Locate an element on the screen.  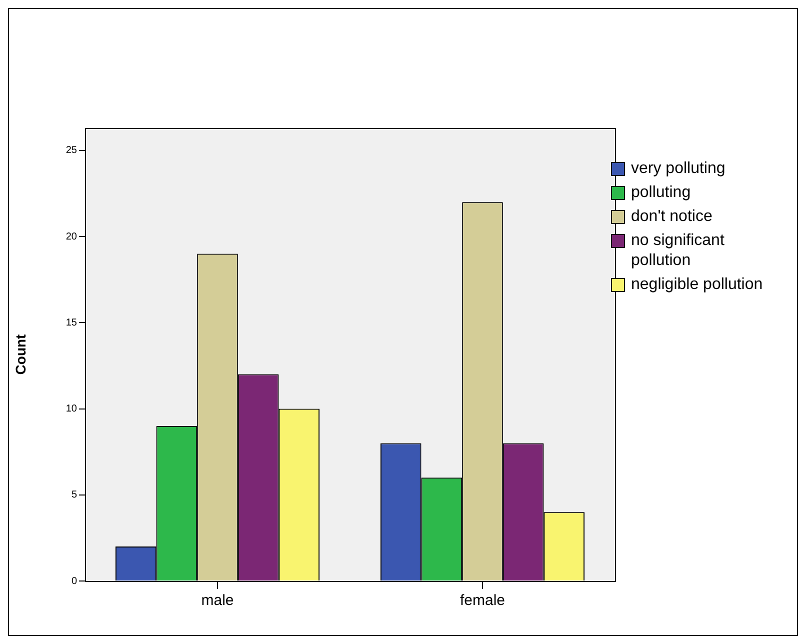
y-tick-label: 0 is located at coordinates (74, 581).